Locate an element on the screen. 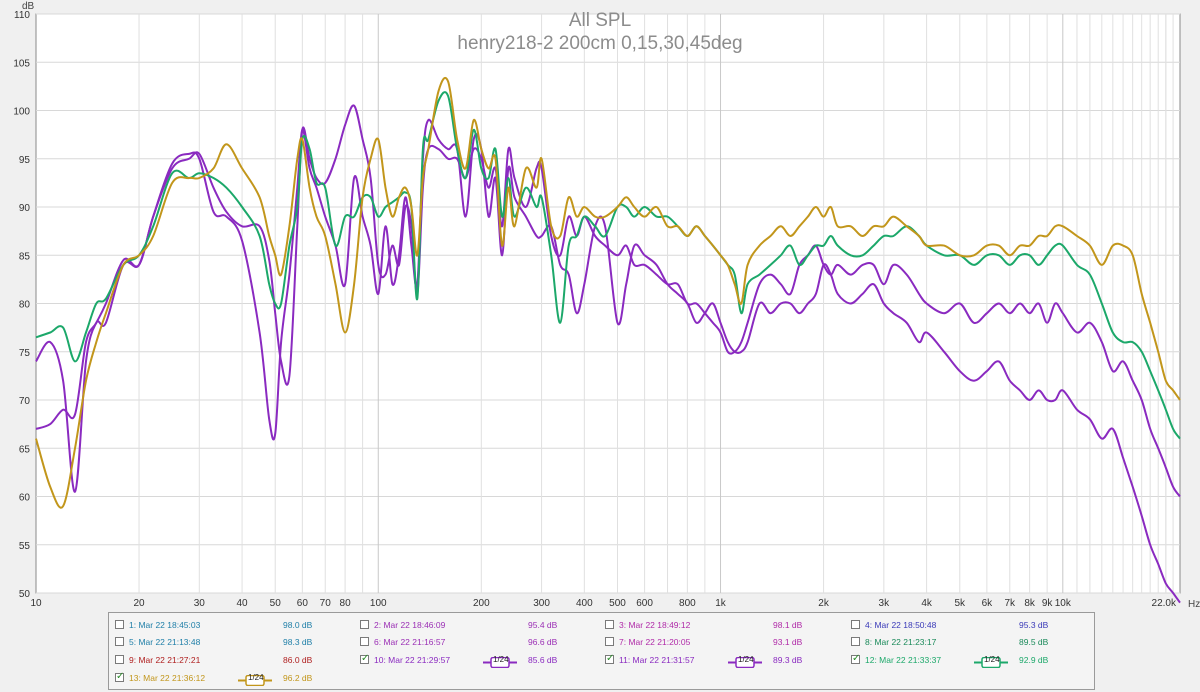 This screenshot has height=692, width=1200. x-tick-label: 70 is located at coordinates (326, 603).